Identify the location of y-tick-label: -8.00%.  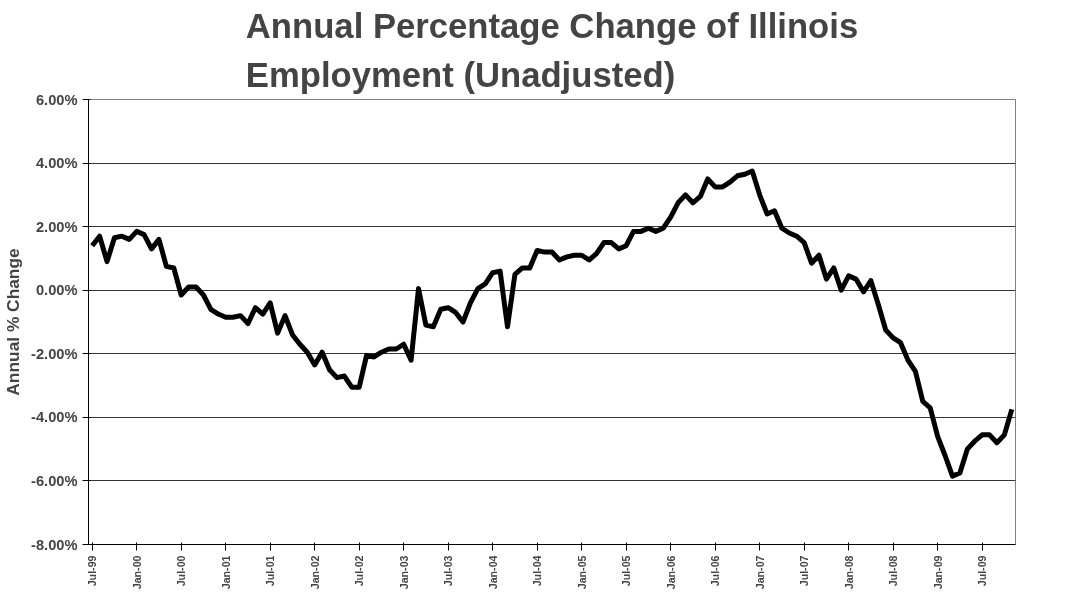
(54, 544).